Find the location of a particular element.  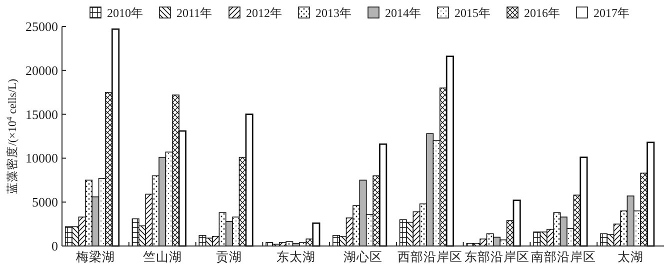

x-tick-label: 竺山湖 is located at coordinates (162, 257).